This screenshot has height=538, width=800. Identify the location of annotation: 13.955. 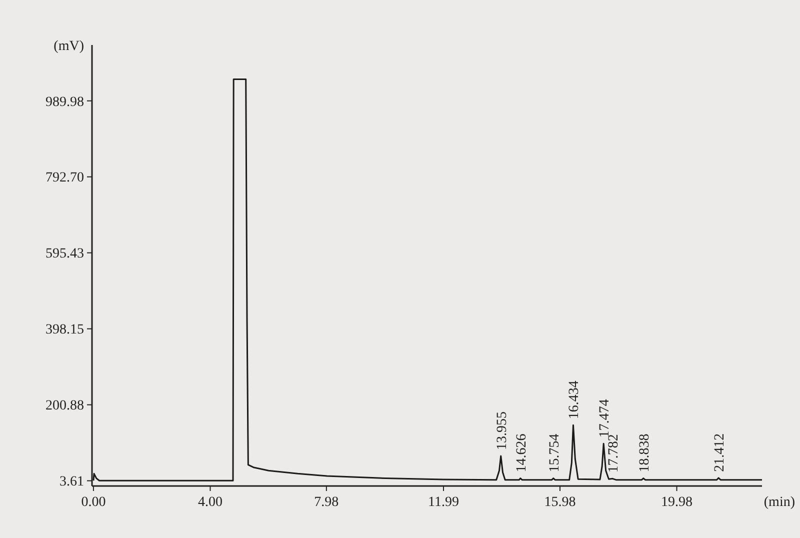
(502, 430).